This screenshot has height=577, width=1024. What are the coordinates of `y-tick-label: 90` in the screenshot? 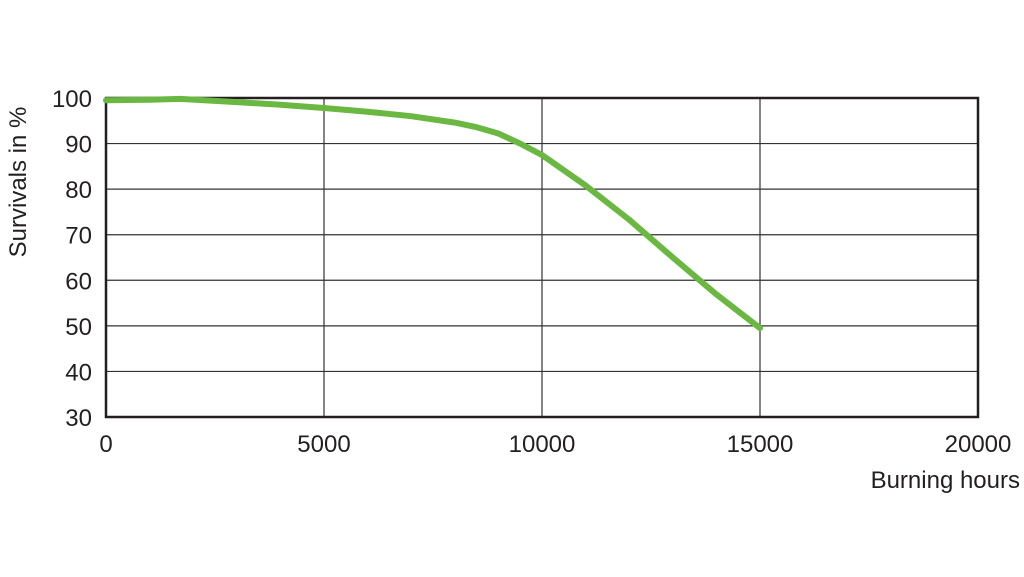 It's located at (78, 145).